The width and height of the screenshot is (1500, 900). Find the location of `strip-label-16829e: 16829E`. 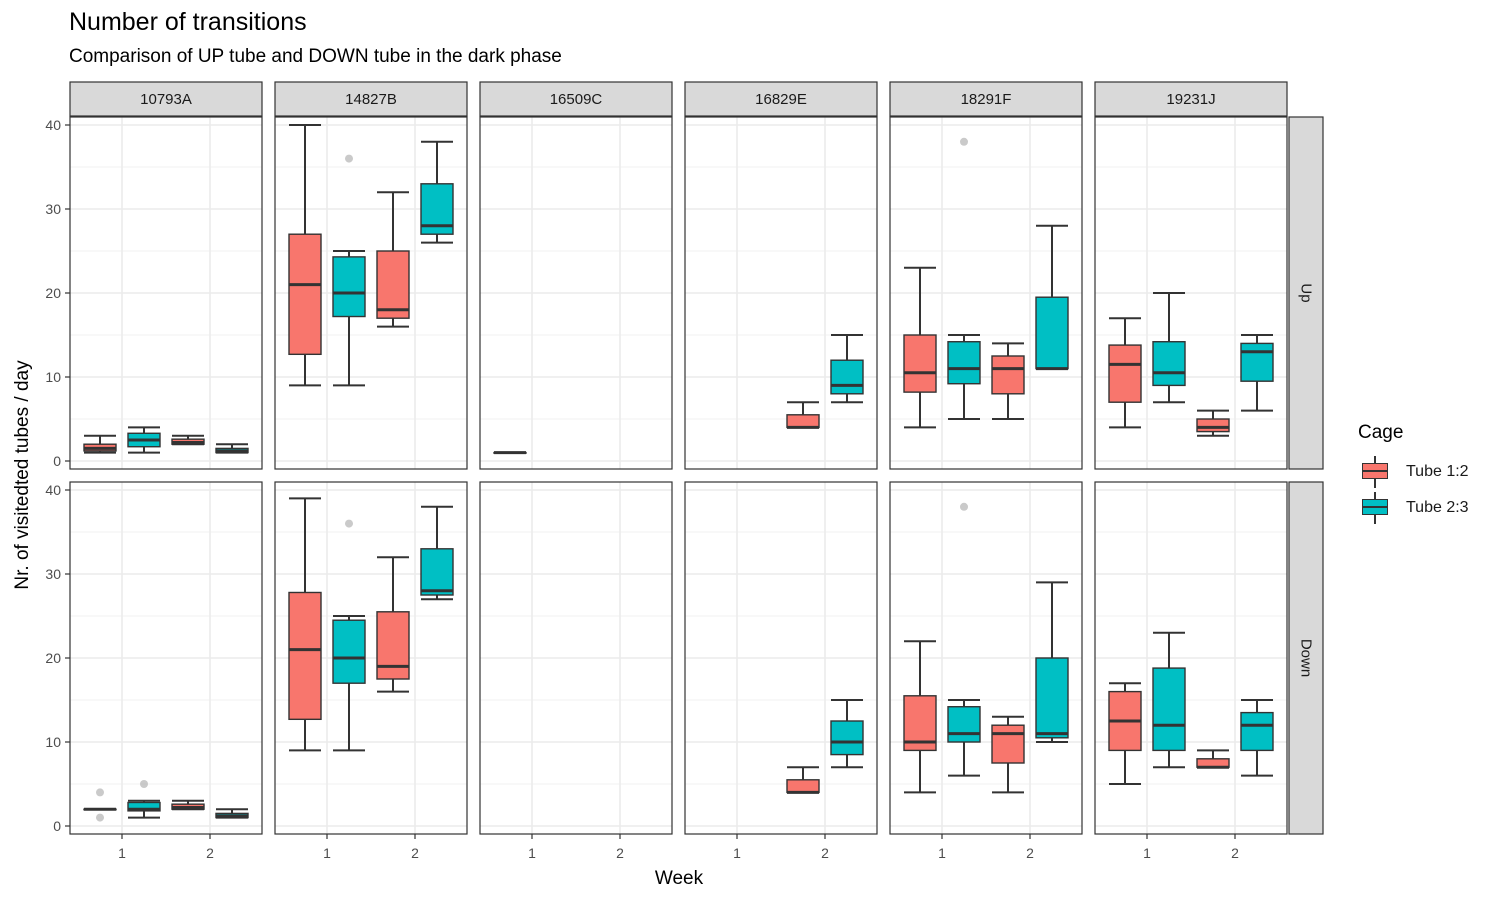

strip-label-16829e: 16829E is located at coordinates (781, 99).